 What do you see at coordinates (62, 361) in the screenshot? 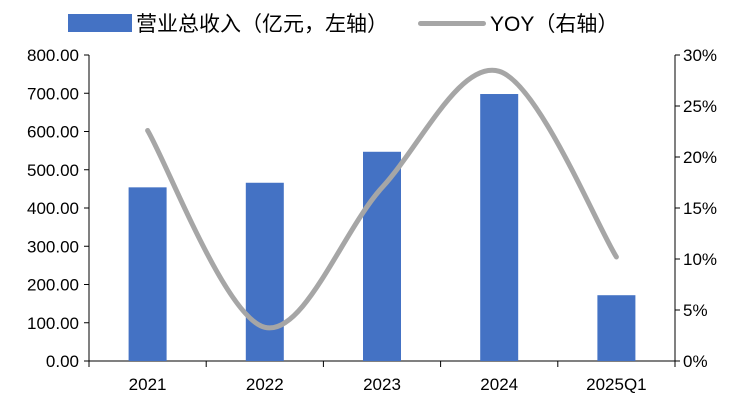
I see `y-left-tick-label: 0.00` at bounding box center [62, 361].